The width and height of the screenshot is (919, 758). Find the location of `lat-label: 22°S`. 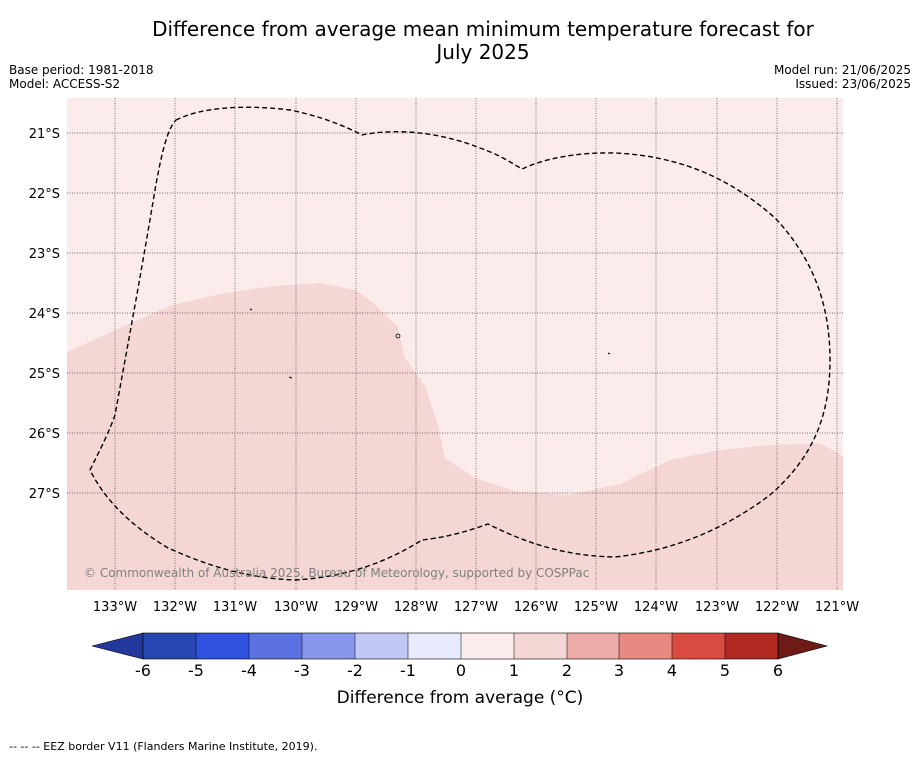

lat-label: 22°S is located at coordinates (44, 194).